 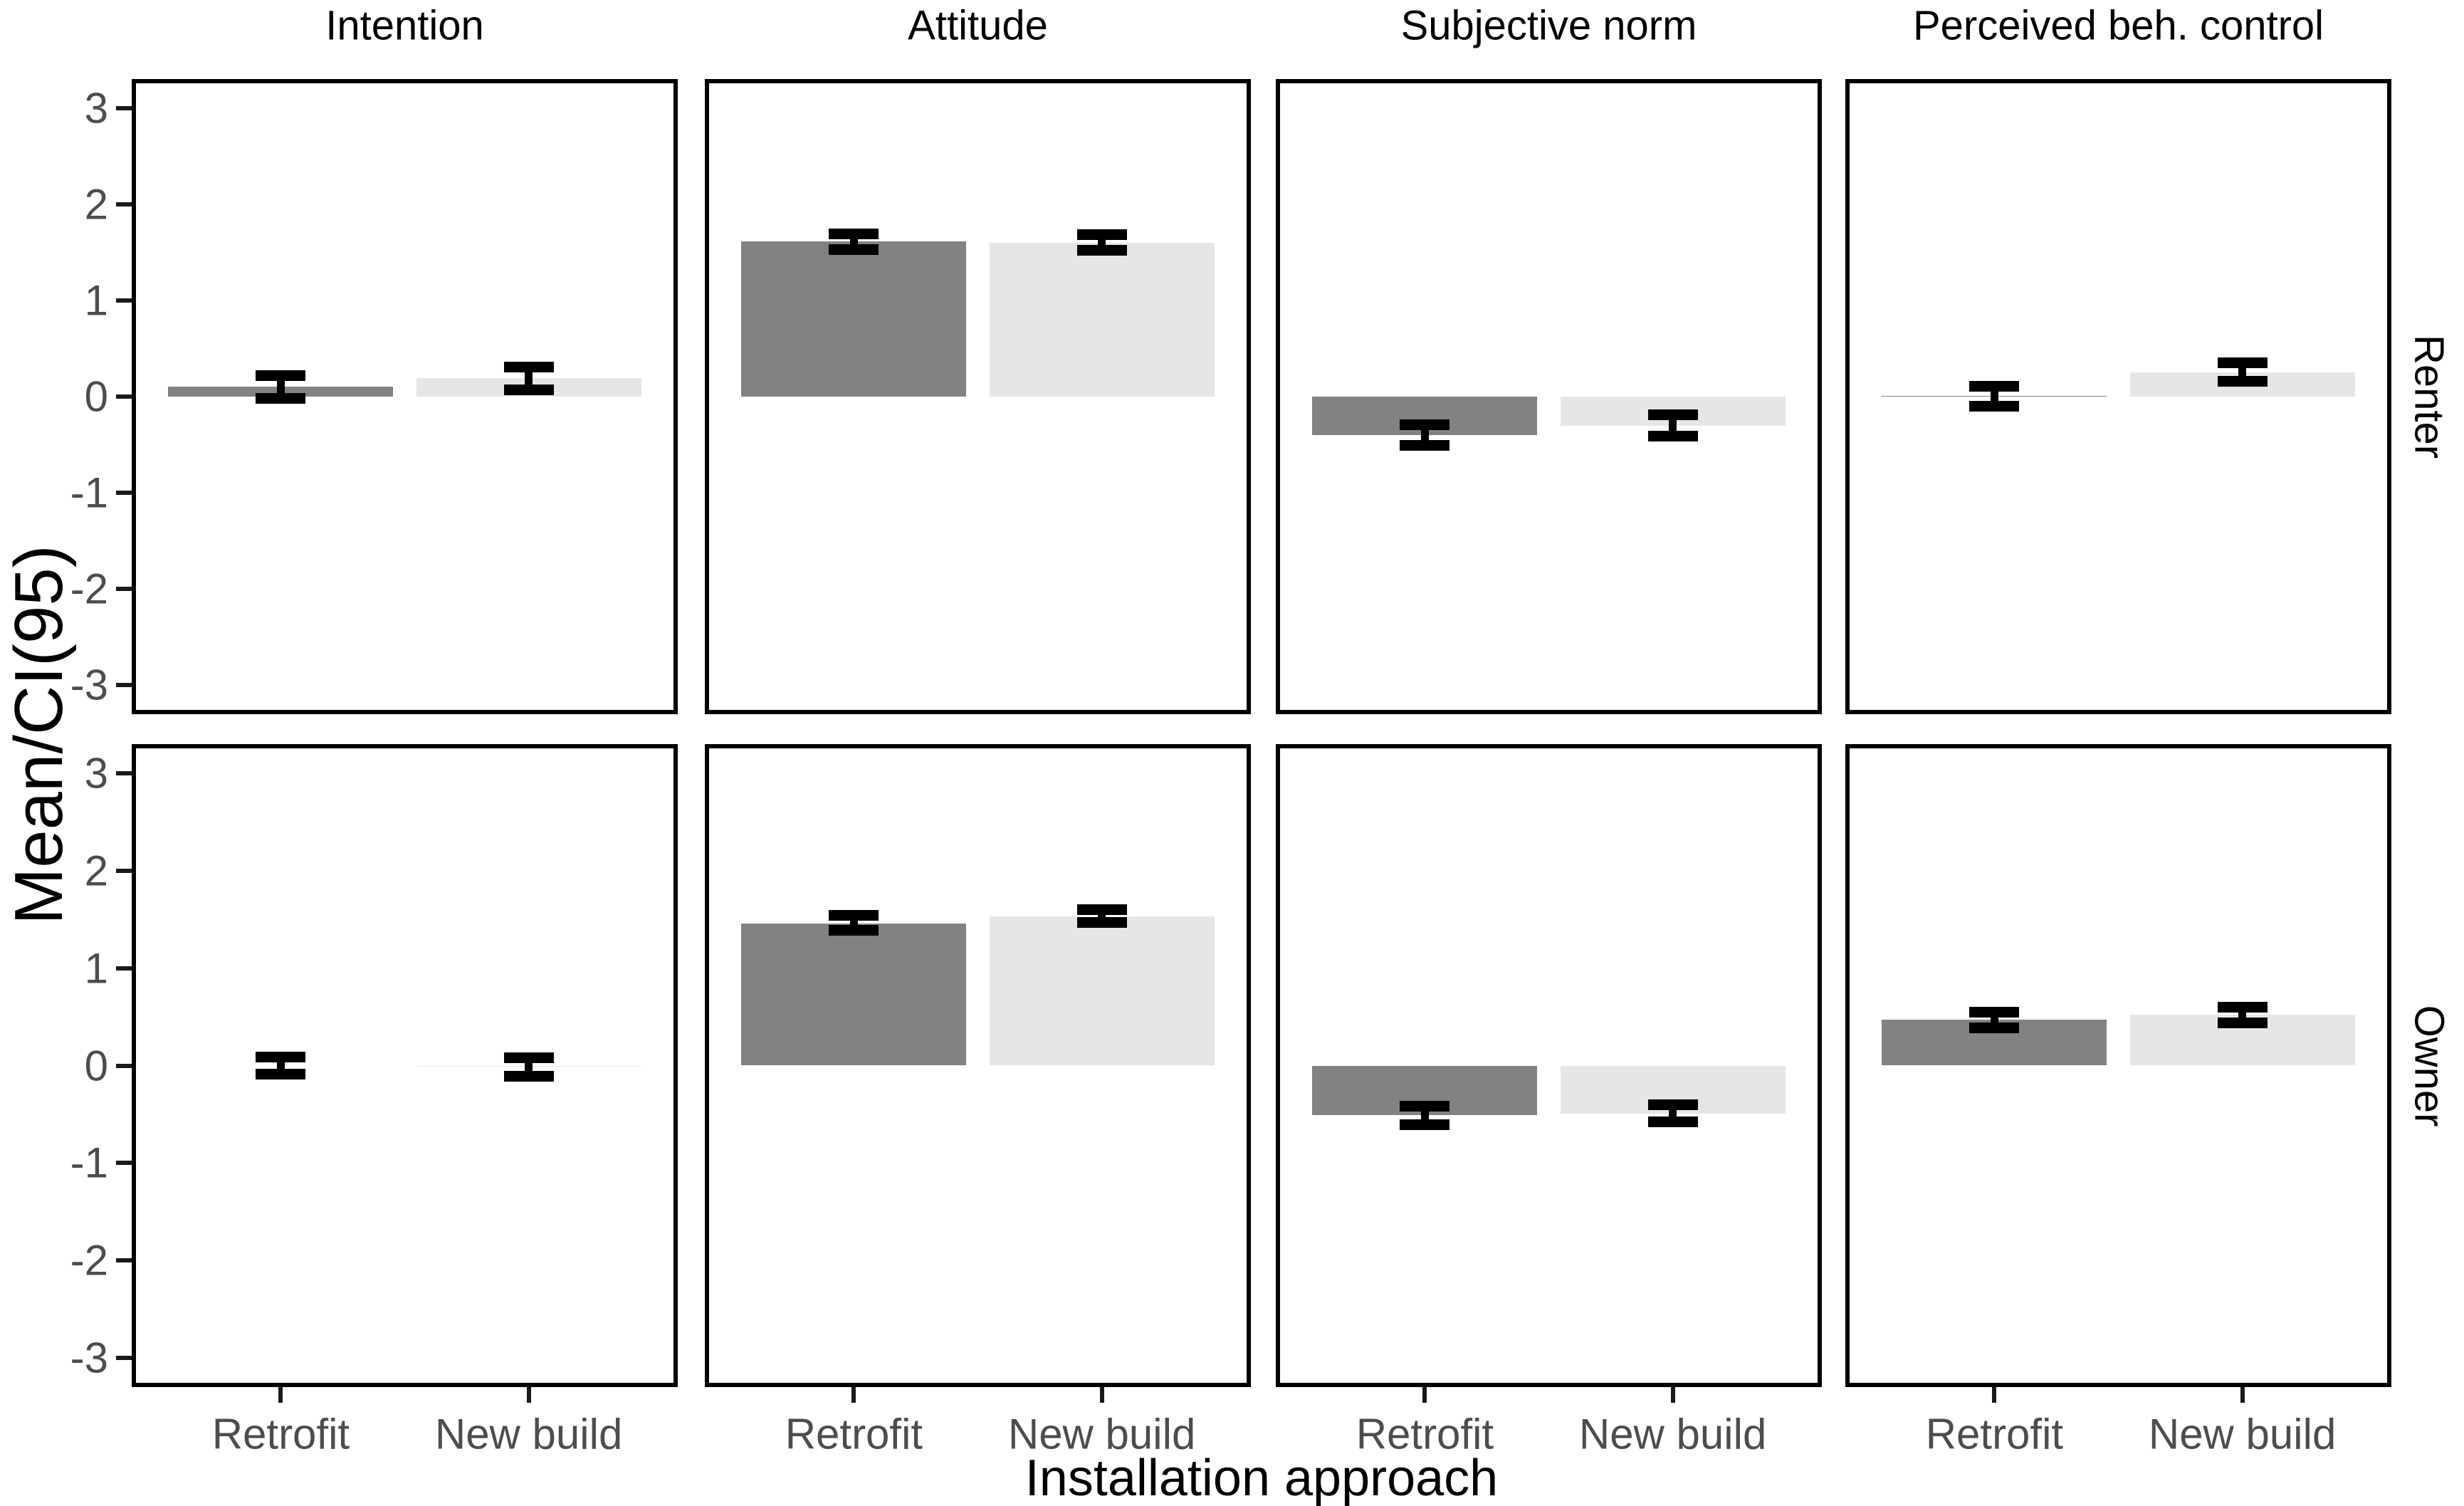 I want to click on facet-column-label: Intention, so click(x=404, y=26).